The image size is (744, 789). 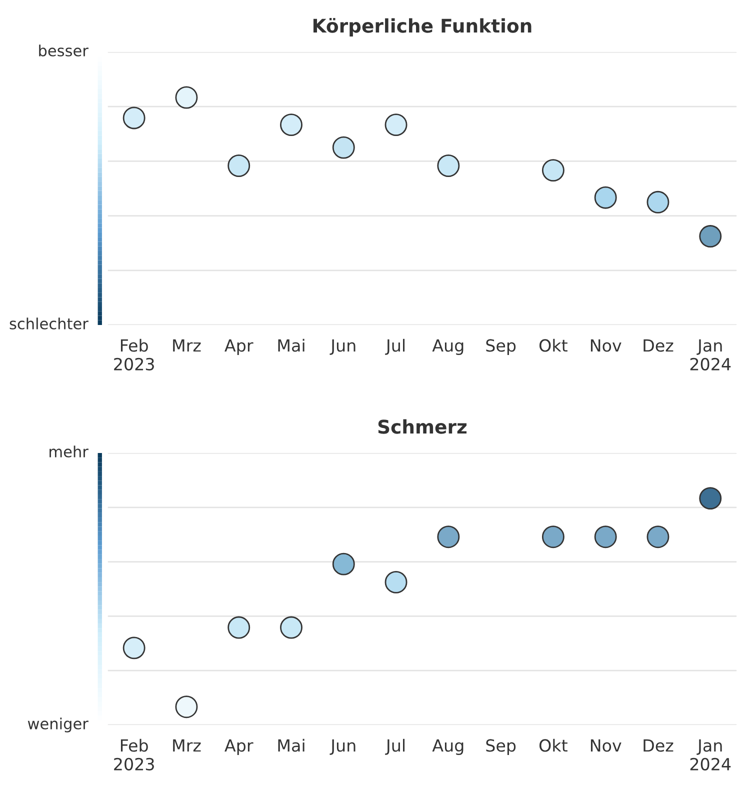 I want to click on text: besser, so click(x=63, y=50).